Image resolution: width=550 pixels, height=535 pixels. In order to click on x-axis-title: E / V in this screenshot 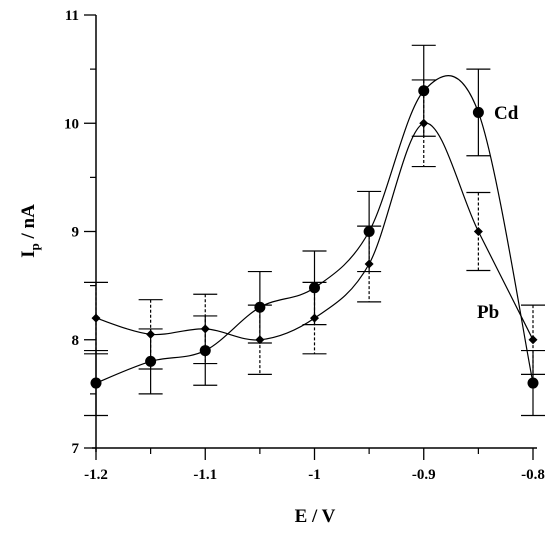, I will do `click(315, 516)`.